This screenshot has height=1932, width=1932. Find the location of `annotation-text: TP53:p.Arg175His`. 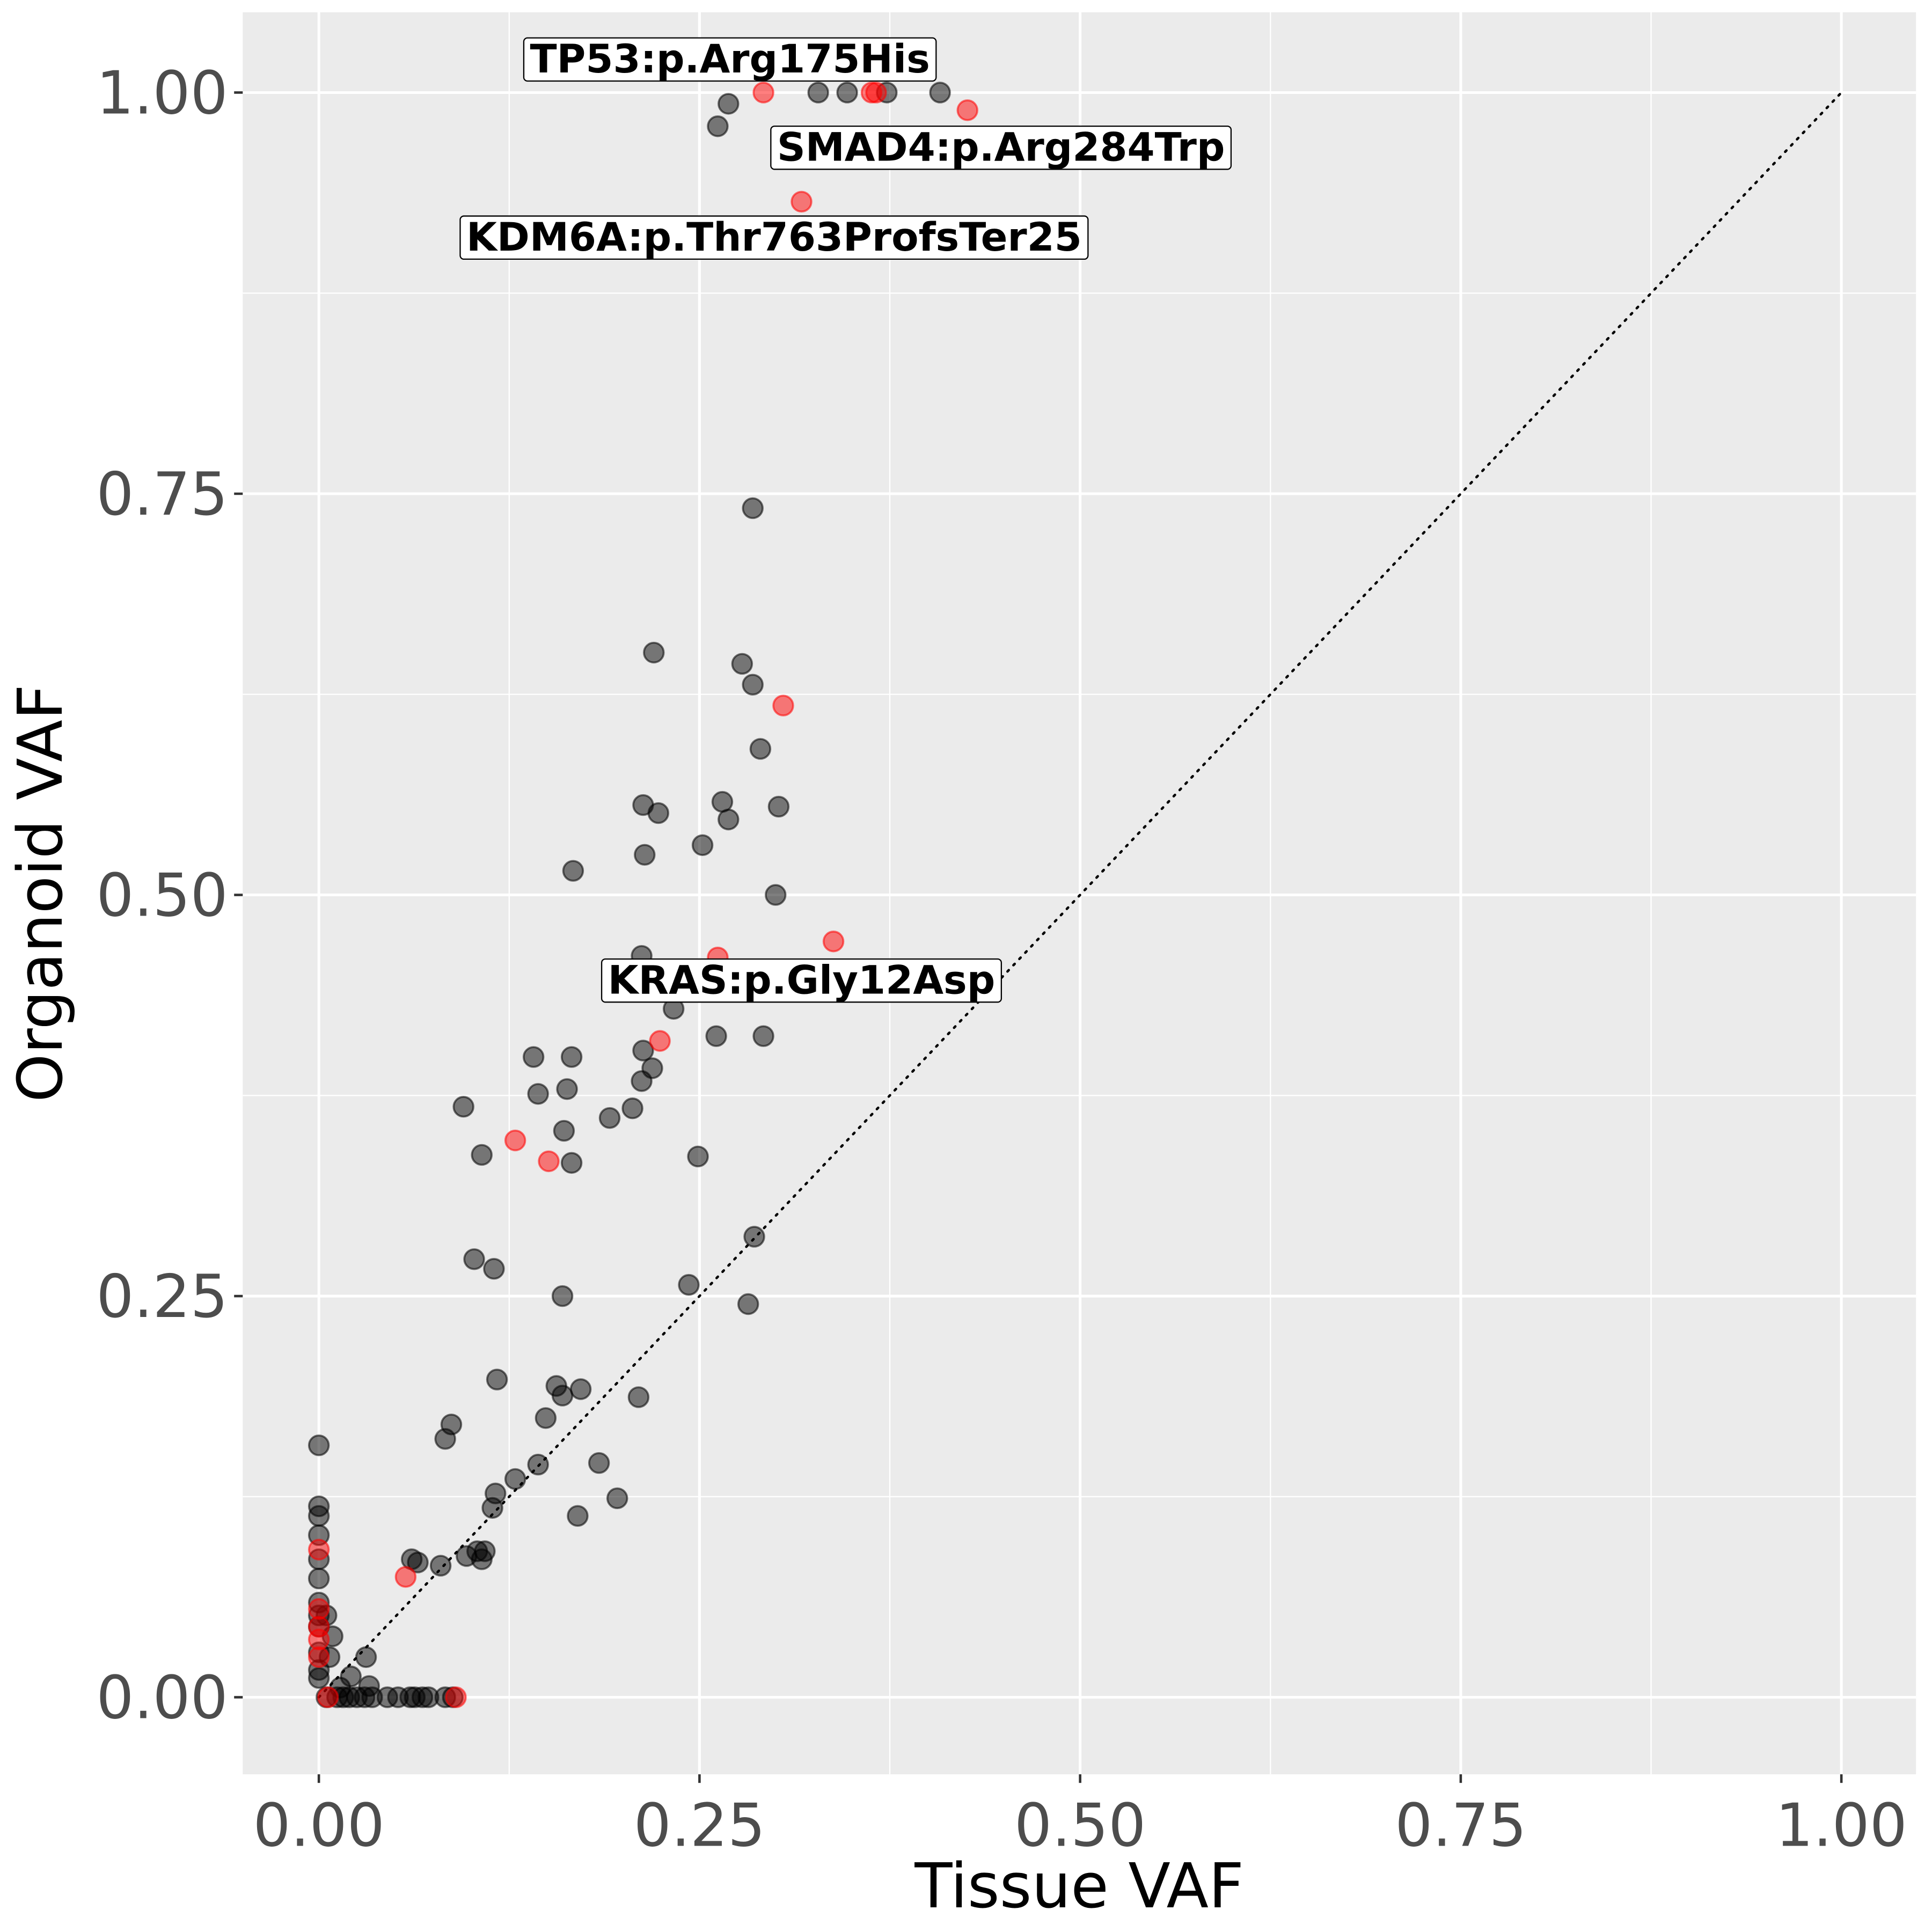

annotation-text: TP53:p.Arg175His is located at coordinates (730, 59).